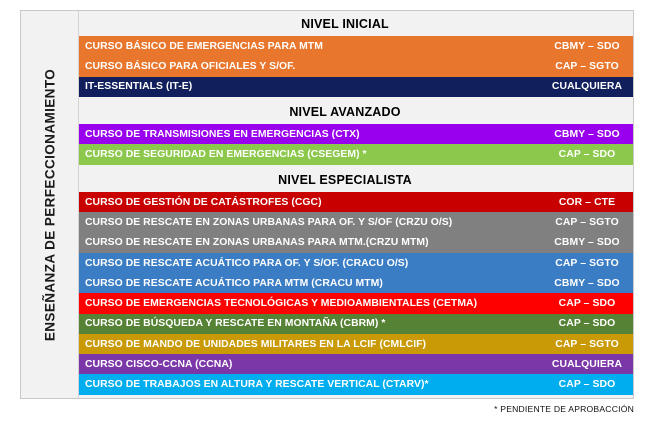 The width and height of the screenshot is (650, 438). Describe the element at coordinates (587, 202) in the screenshot. I see `course-rank-cell: COR – CTE` at that location.